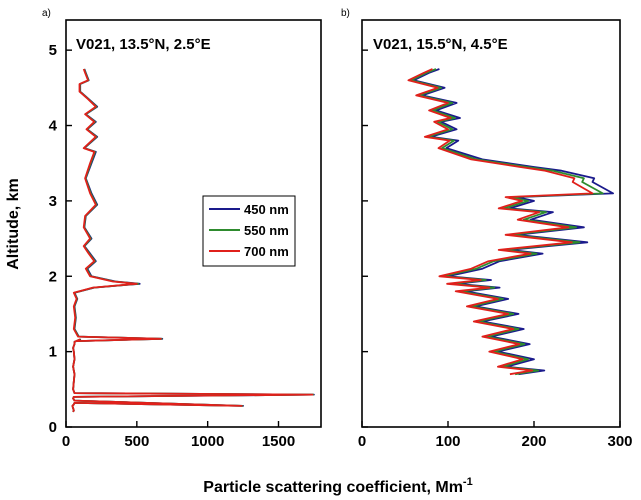 This screenshot has width=641, height=500. What do you see at coordinates (266, 209) in the screenshot?
I see `legend-label-450: 450 nm` at bounding box center [266, 209].